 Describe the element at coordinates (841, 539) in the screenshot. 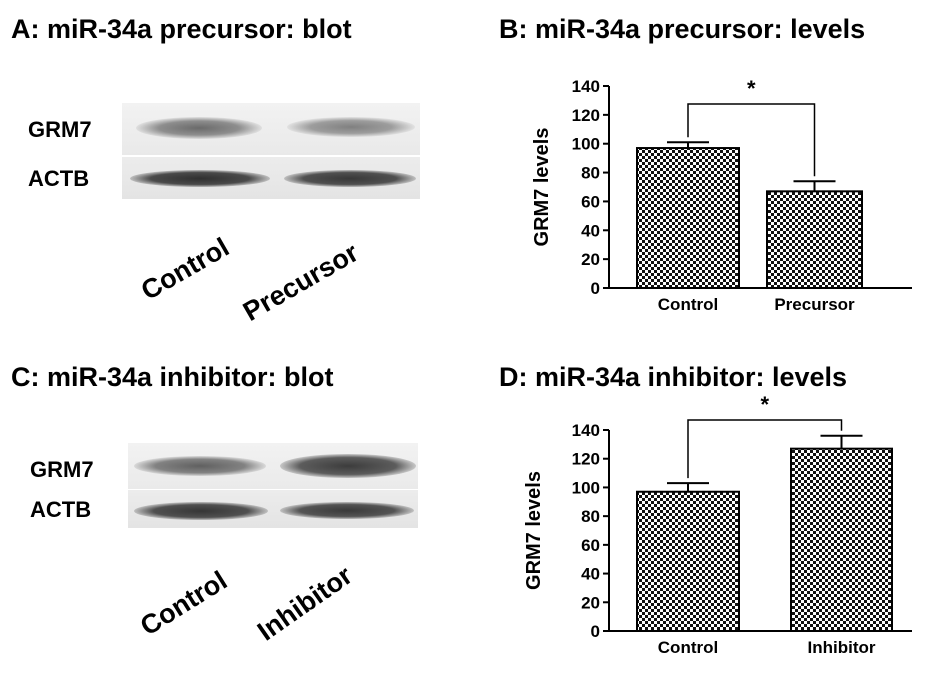

I see `bar-inhibitor` at that location.